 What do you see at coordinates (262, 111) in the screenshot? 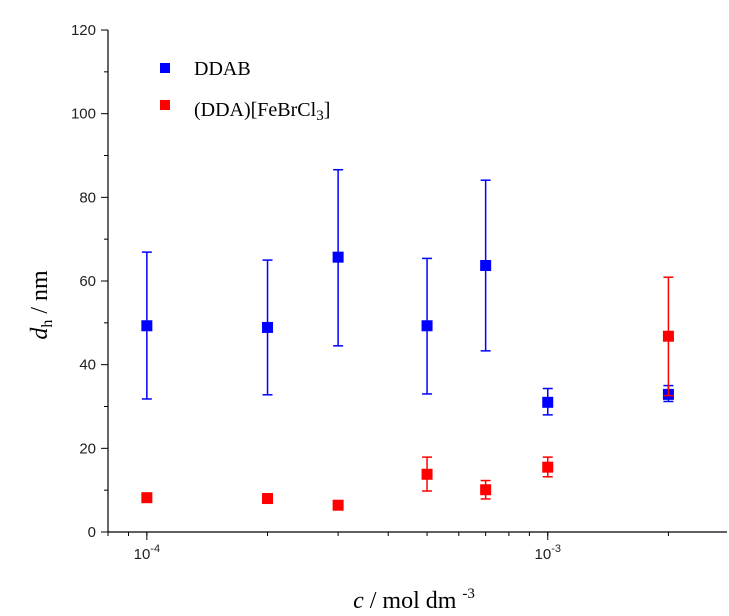
I see `legend-label-dda-febrcl3: (DDA)[FeBrCl3]` at bounding box center [262, 111].